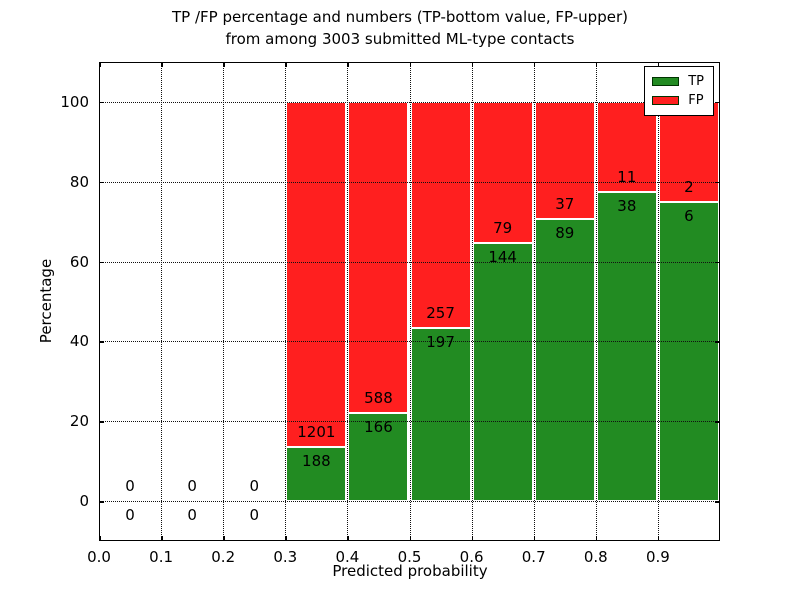 The height and width of the screenshot is (600, 800). I want to click on legend-label-tp: TP, so click(696, 81).